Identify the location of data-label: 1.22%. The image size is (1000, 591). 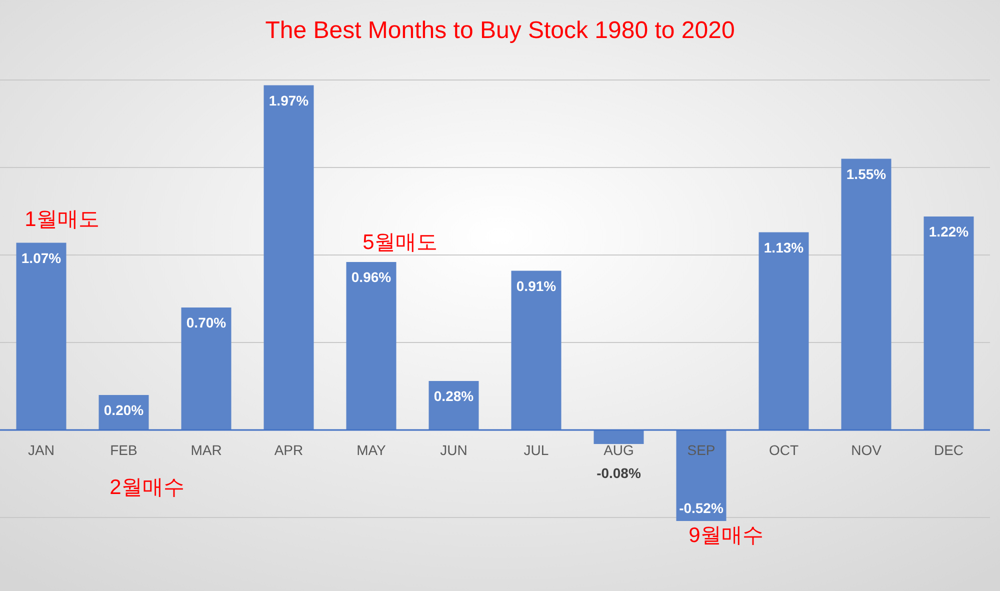
(949, 232).